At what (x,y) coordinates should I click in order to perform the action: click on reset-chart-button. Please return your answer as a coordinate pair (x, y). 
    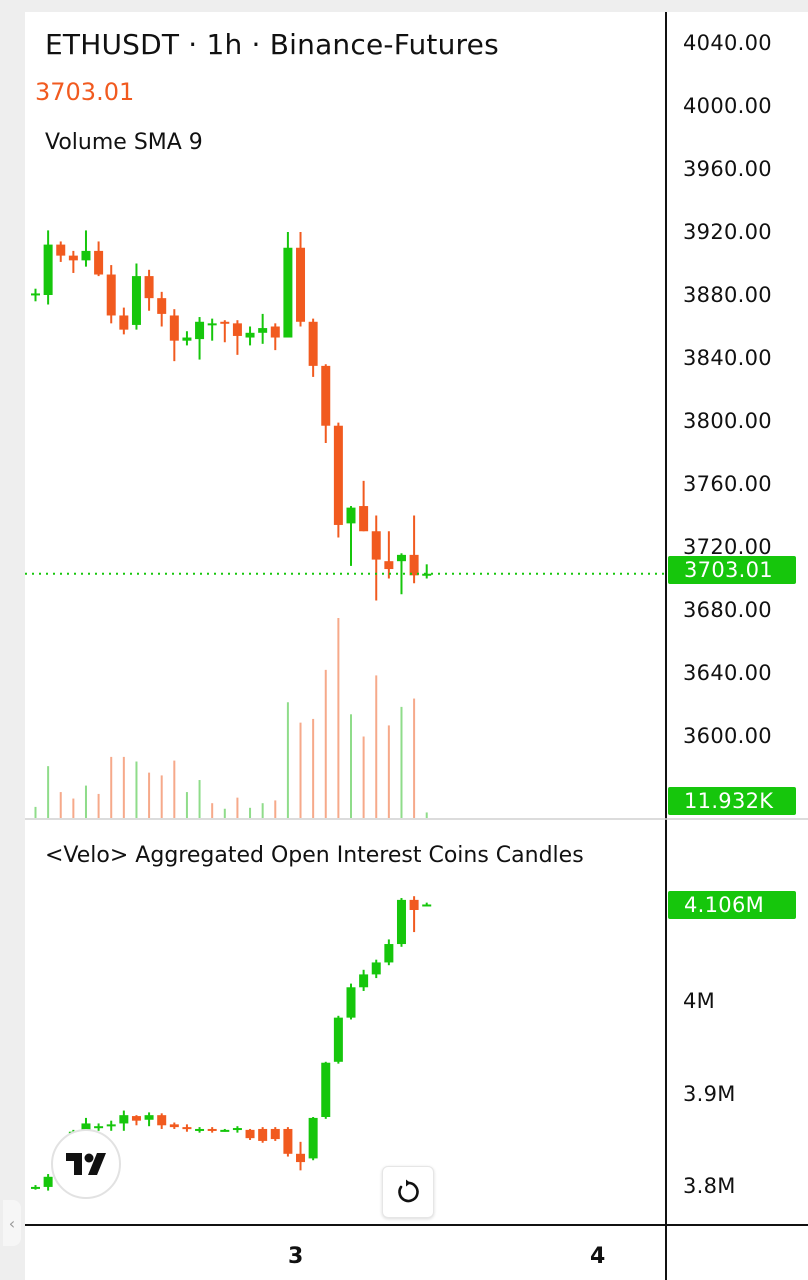
    Looking at the image, I should click on (408, 1192).